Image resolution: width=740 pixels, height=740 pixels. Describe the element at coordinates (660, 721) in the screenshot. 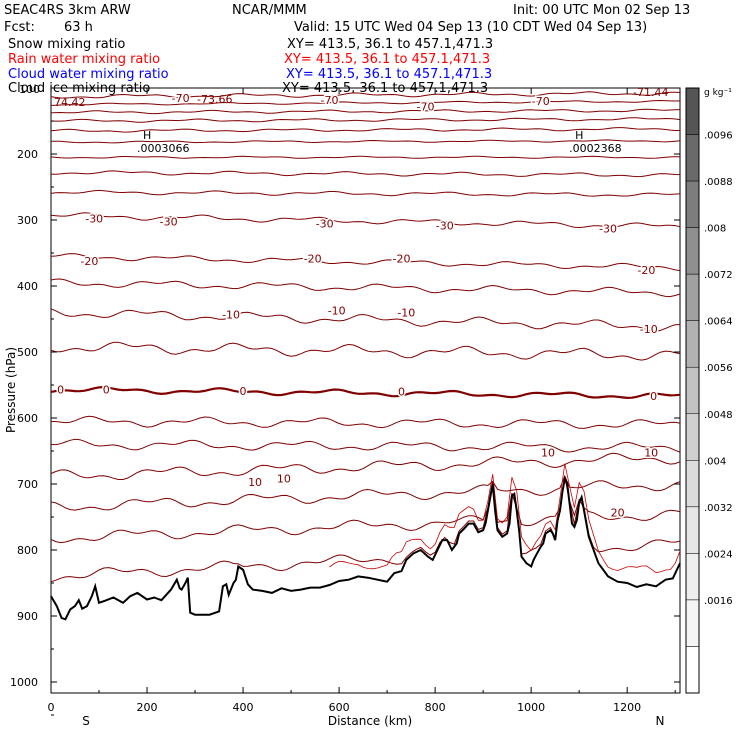

I see `north-label: N` at that location.